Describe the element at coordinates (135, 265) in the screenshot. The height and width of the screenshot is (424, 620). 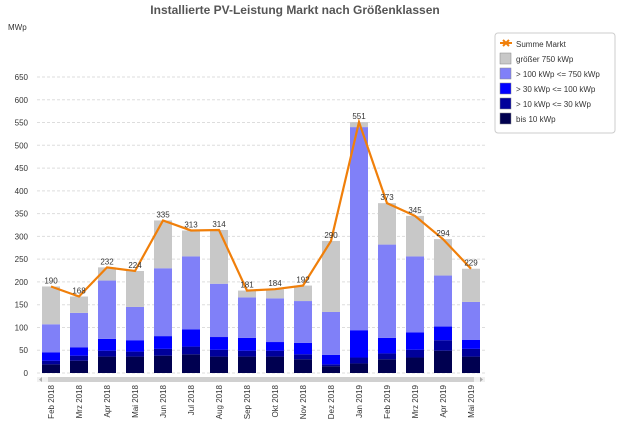
I see `data-label: 224` at that location.